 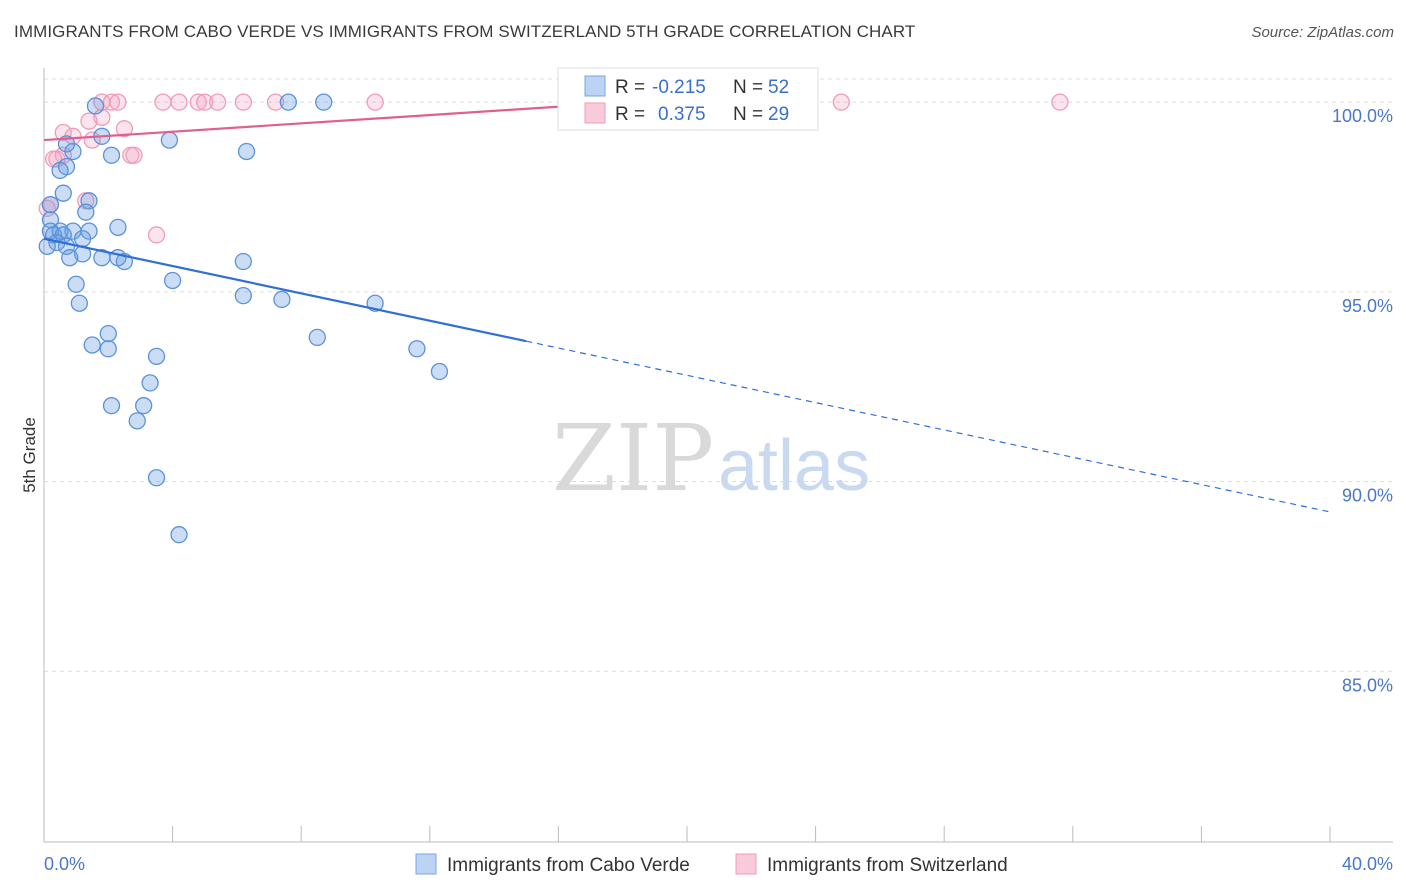 I want to click on bottom-legend-label-cabo-verde: Immigrants from Cabo Verde, so click(x=568, y=865).